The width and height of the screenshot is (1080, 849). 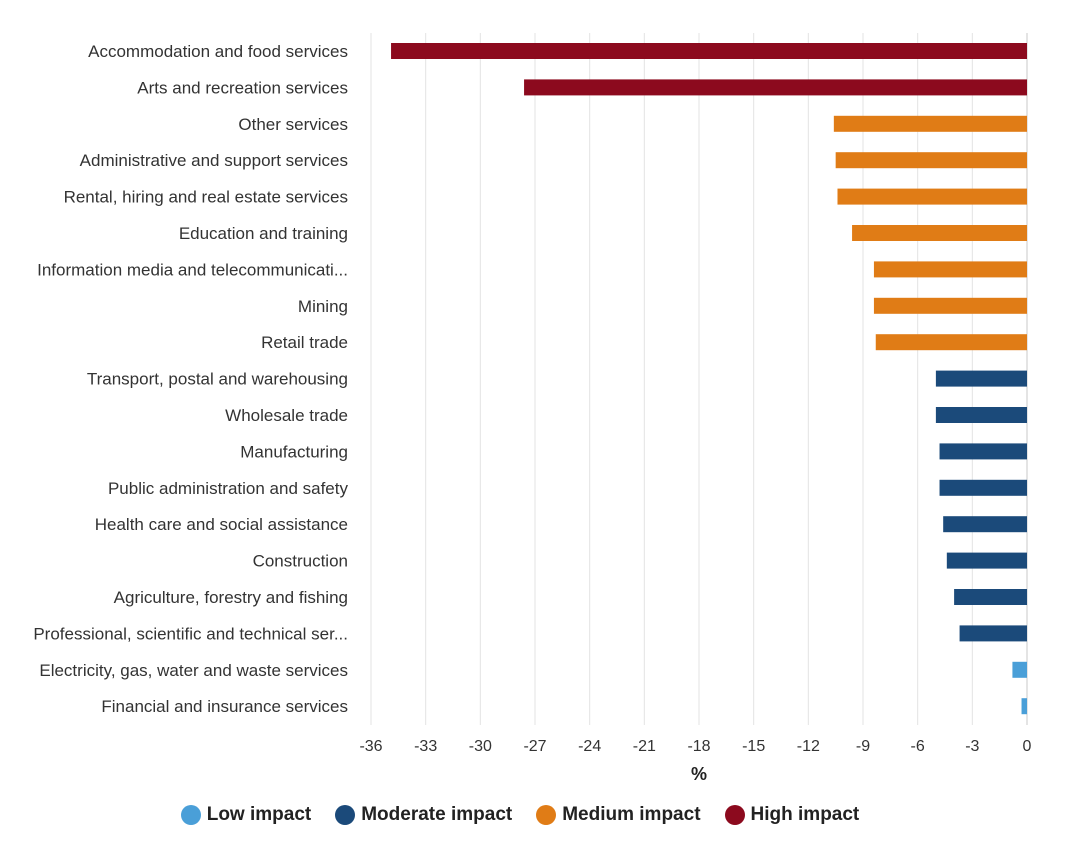 What do you see at coordinates (217, 379) in the screenshot?
I see `category-label: Transport, postal and warehousing` at bounding box center [217, 379].